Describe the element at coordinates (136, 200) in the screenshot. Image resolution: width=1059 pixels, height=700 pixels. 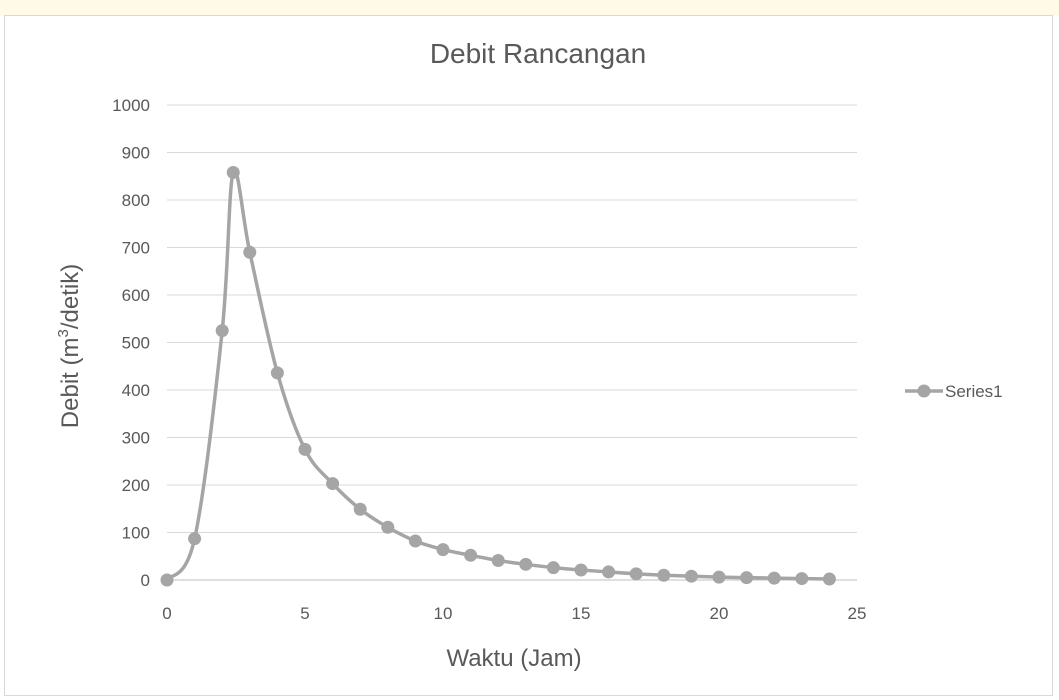
I see `y-tick-label: 800` at that location.